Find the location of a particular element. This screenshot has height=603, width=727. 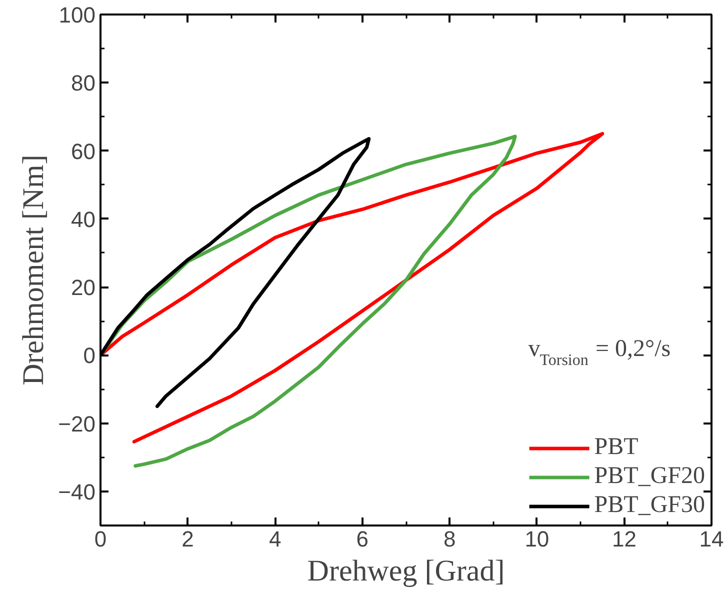

y-tick-label: −20 is located at coordinates (77, 423).